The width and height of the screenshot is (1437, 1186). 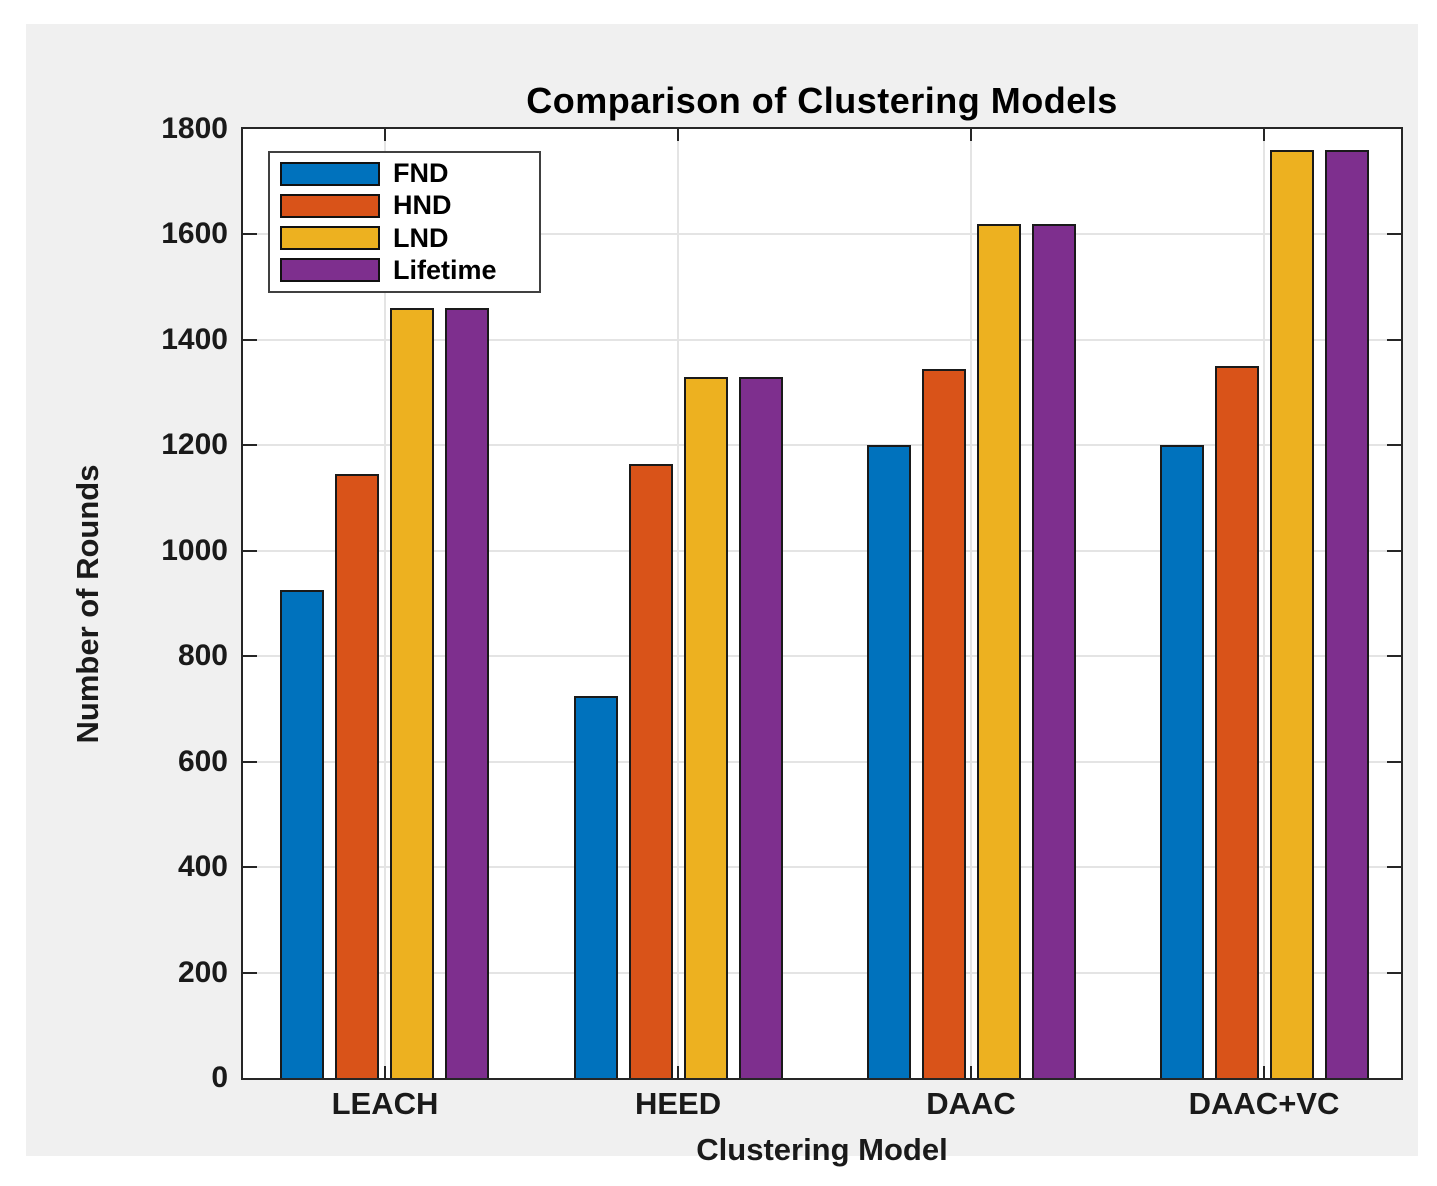 What do you see at coordinates (219, 1077) in the screenshot?
I see `y-tick-label: 0` at bounding box center [219, 1077].